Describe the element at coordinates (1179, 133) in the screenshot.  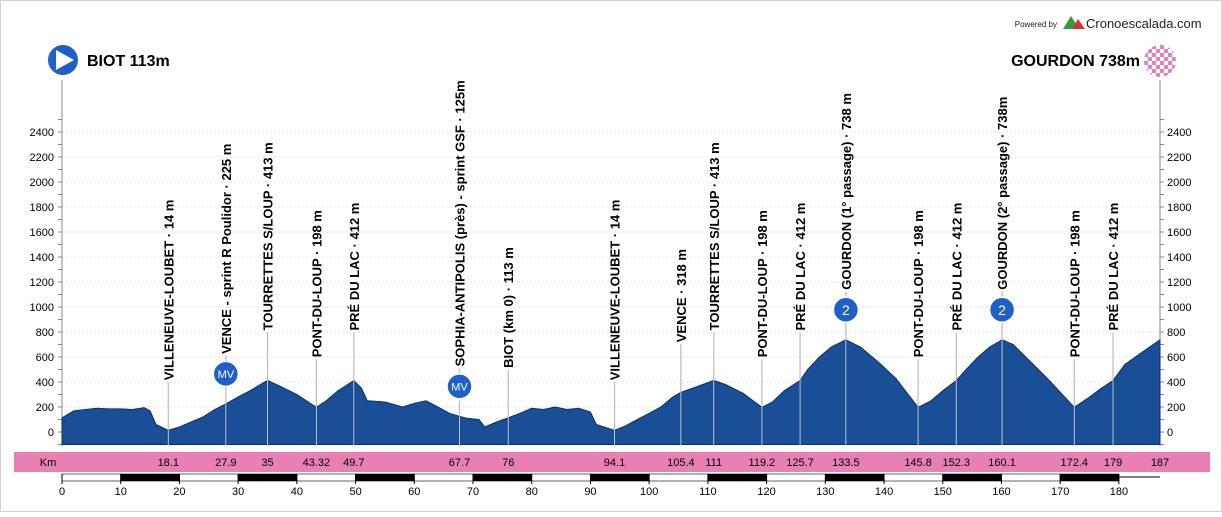
I see `y-tick-label: 2400` at that location.